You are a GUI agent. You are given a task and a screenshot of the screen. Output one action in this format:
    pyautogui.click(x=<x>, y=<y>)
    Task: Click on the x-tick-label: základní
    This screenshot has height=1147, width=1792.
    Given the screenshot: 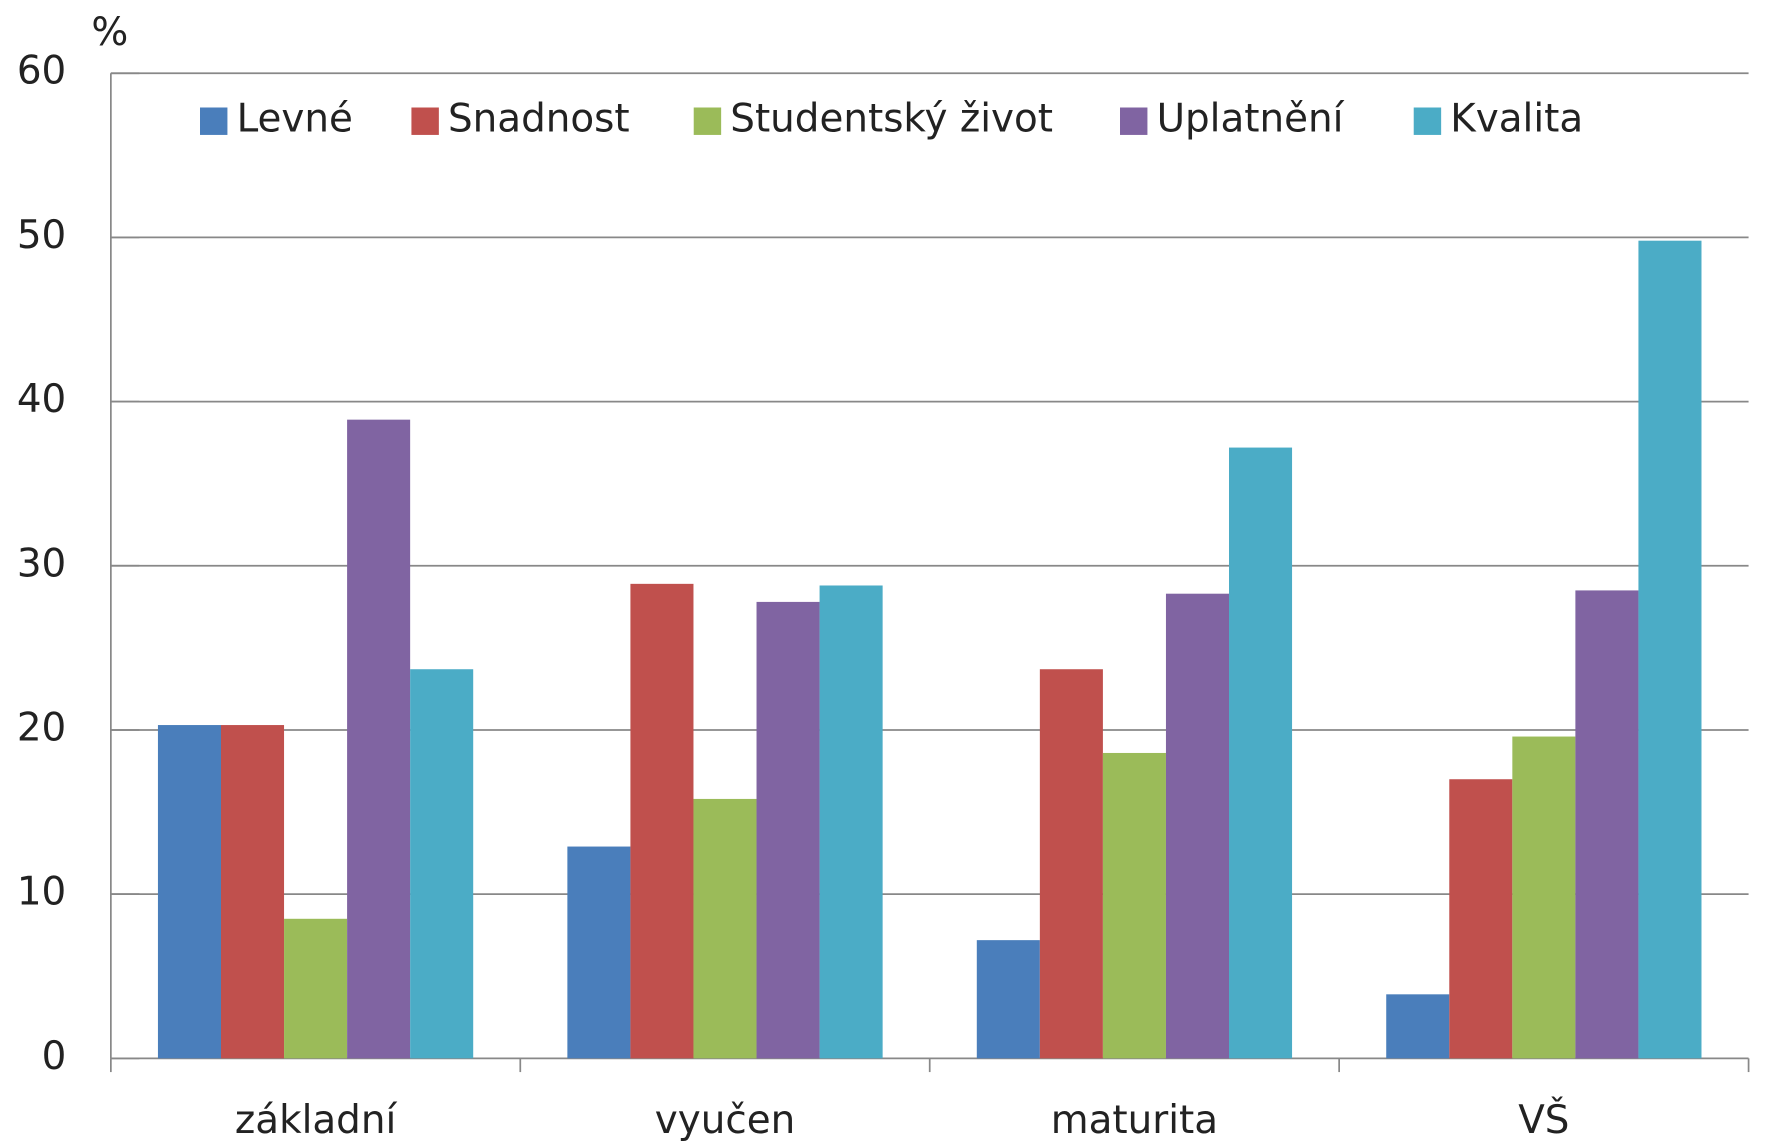 What is the action you would take?
    pyautogui.click(x=316, y=1120)
    